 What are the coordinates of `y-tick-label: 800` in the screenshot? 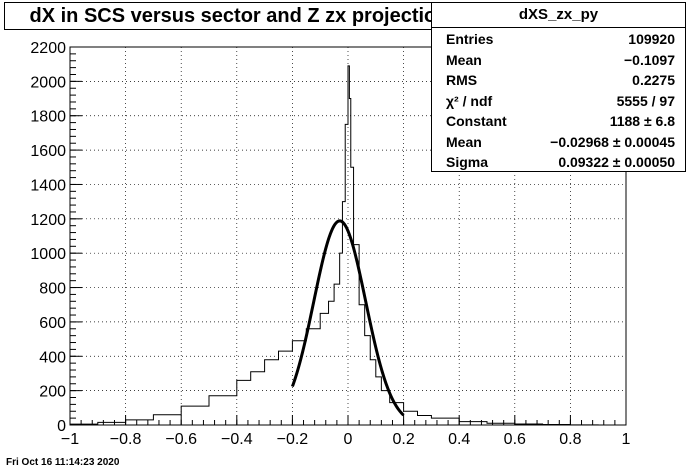 It's located at (52, 289).